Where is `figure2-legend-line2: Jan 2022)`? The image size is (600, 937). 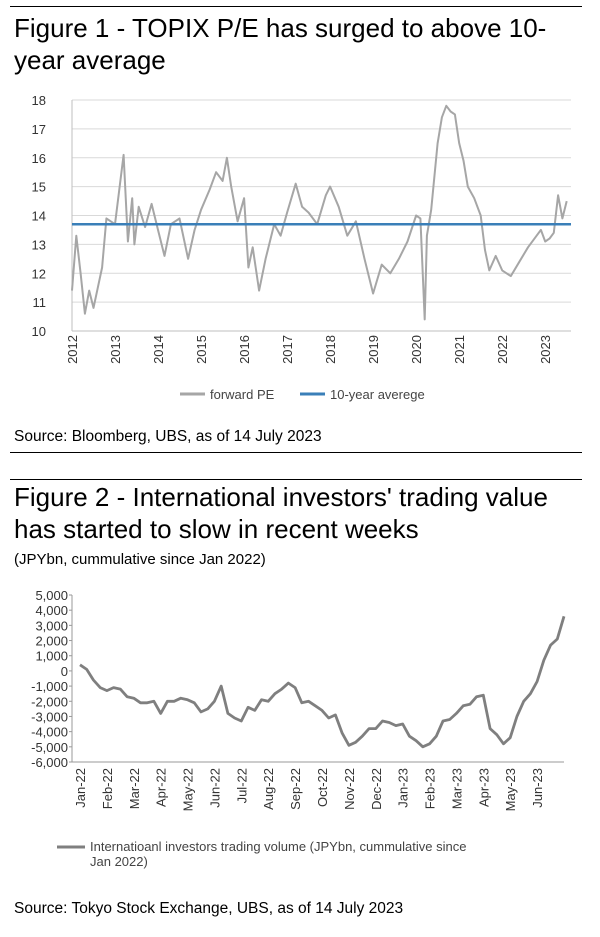
figure2-legend-line2: Jan 2022) is located at coordinates (119, 861).